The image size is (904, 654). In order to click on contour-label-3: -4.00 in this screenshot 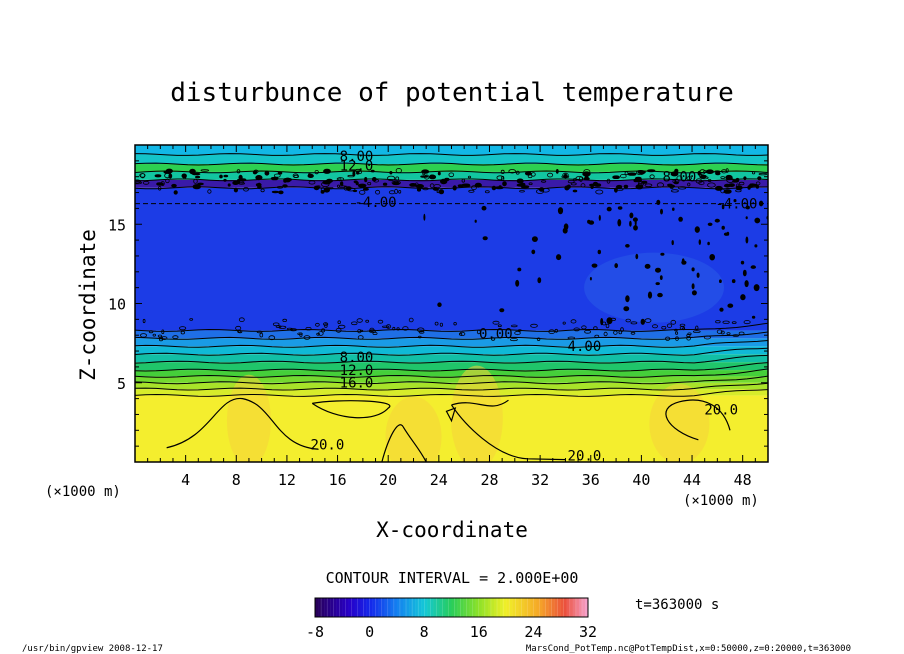, I will do `click(375, 203)`.